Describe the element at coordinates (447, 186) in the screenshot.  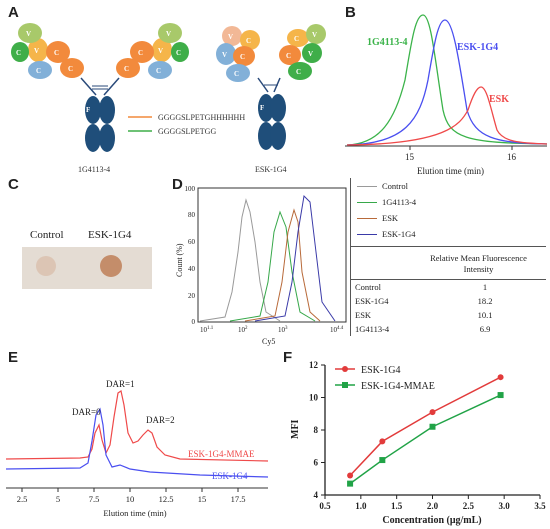
I see `d-legend-control: Control` at that location.